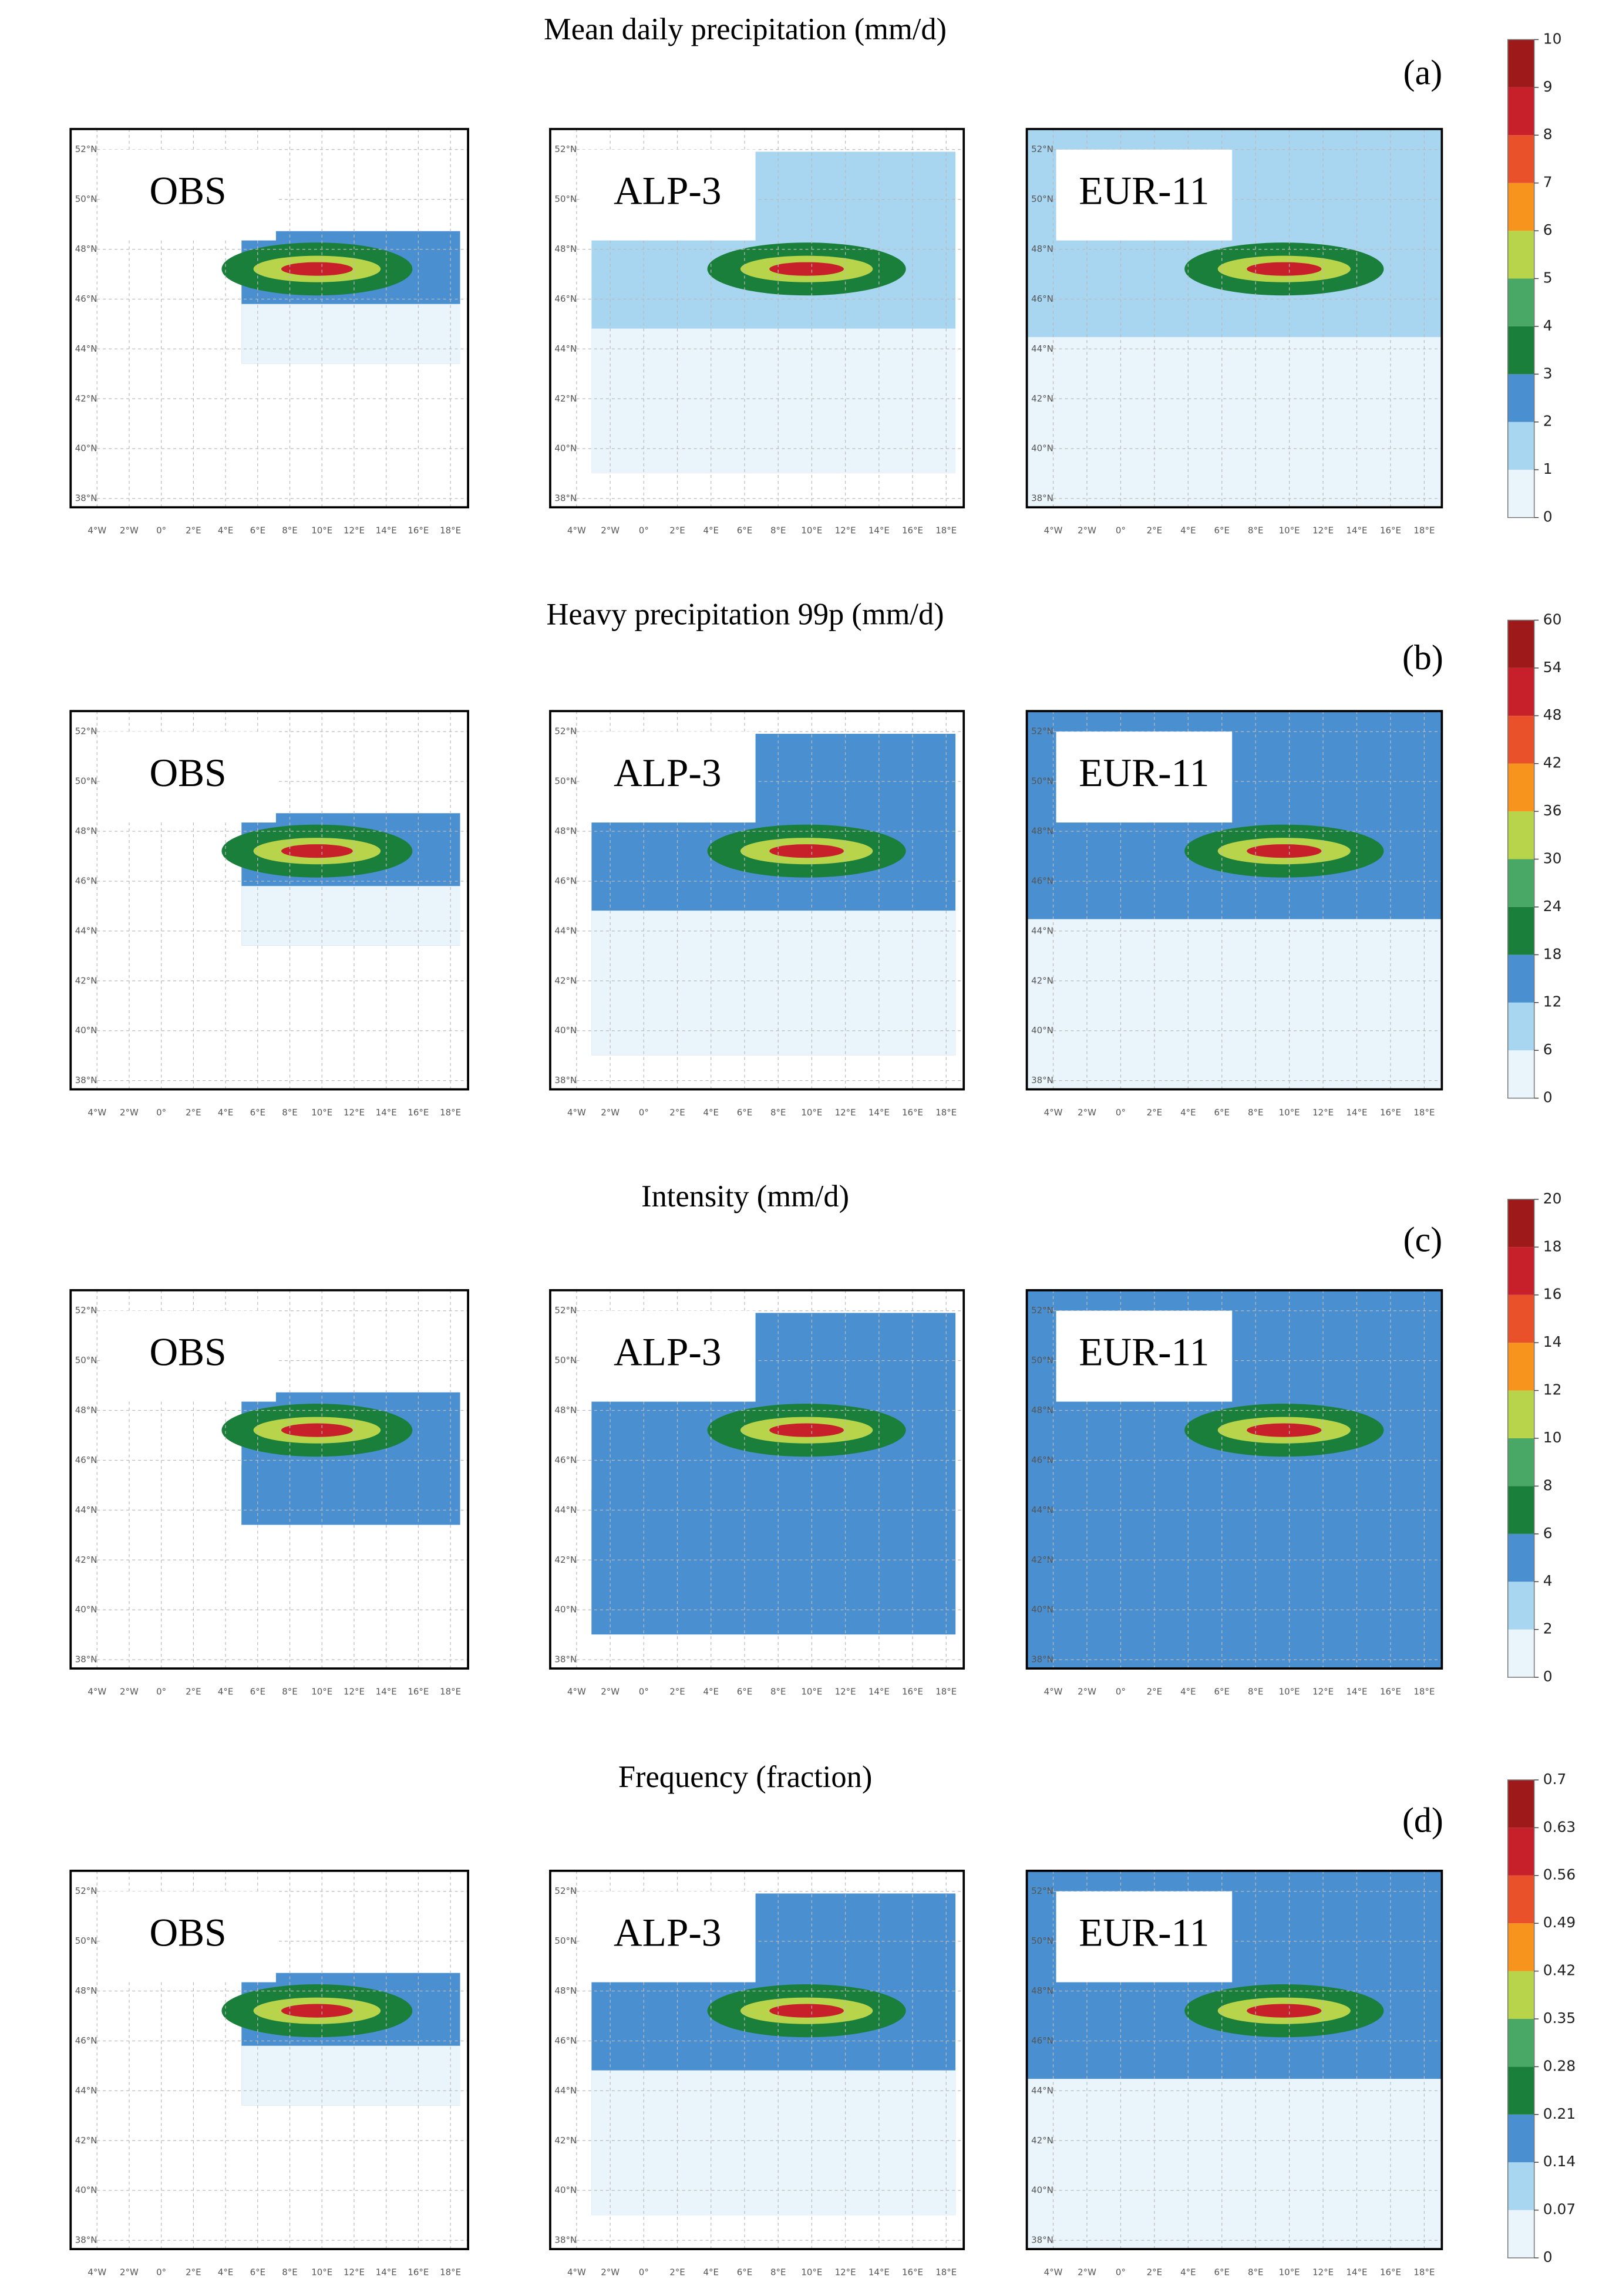 The height and width of the screenshot is (2296, 1599). Describe the element at coordinates (1422, 657) in the screenshot. I see `panel-label: (b)` at that location.